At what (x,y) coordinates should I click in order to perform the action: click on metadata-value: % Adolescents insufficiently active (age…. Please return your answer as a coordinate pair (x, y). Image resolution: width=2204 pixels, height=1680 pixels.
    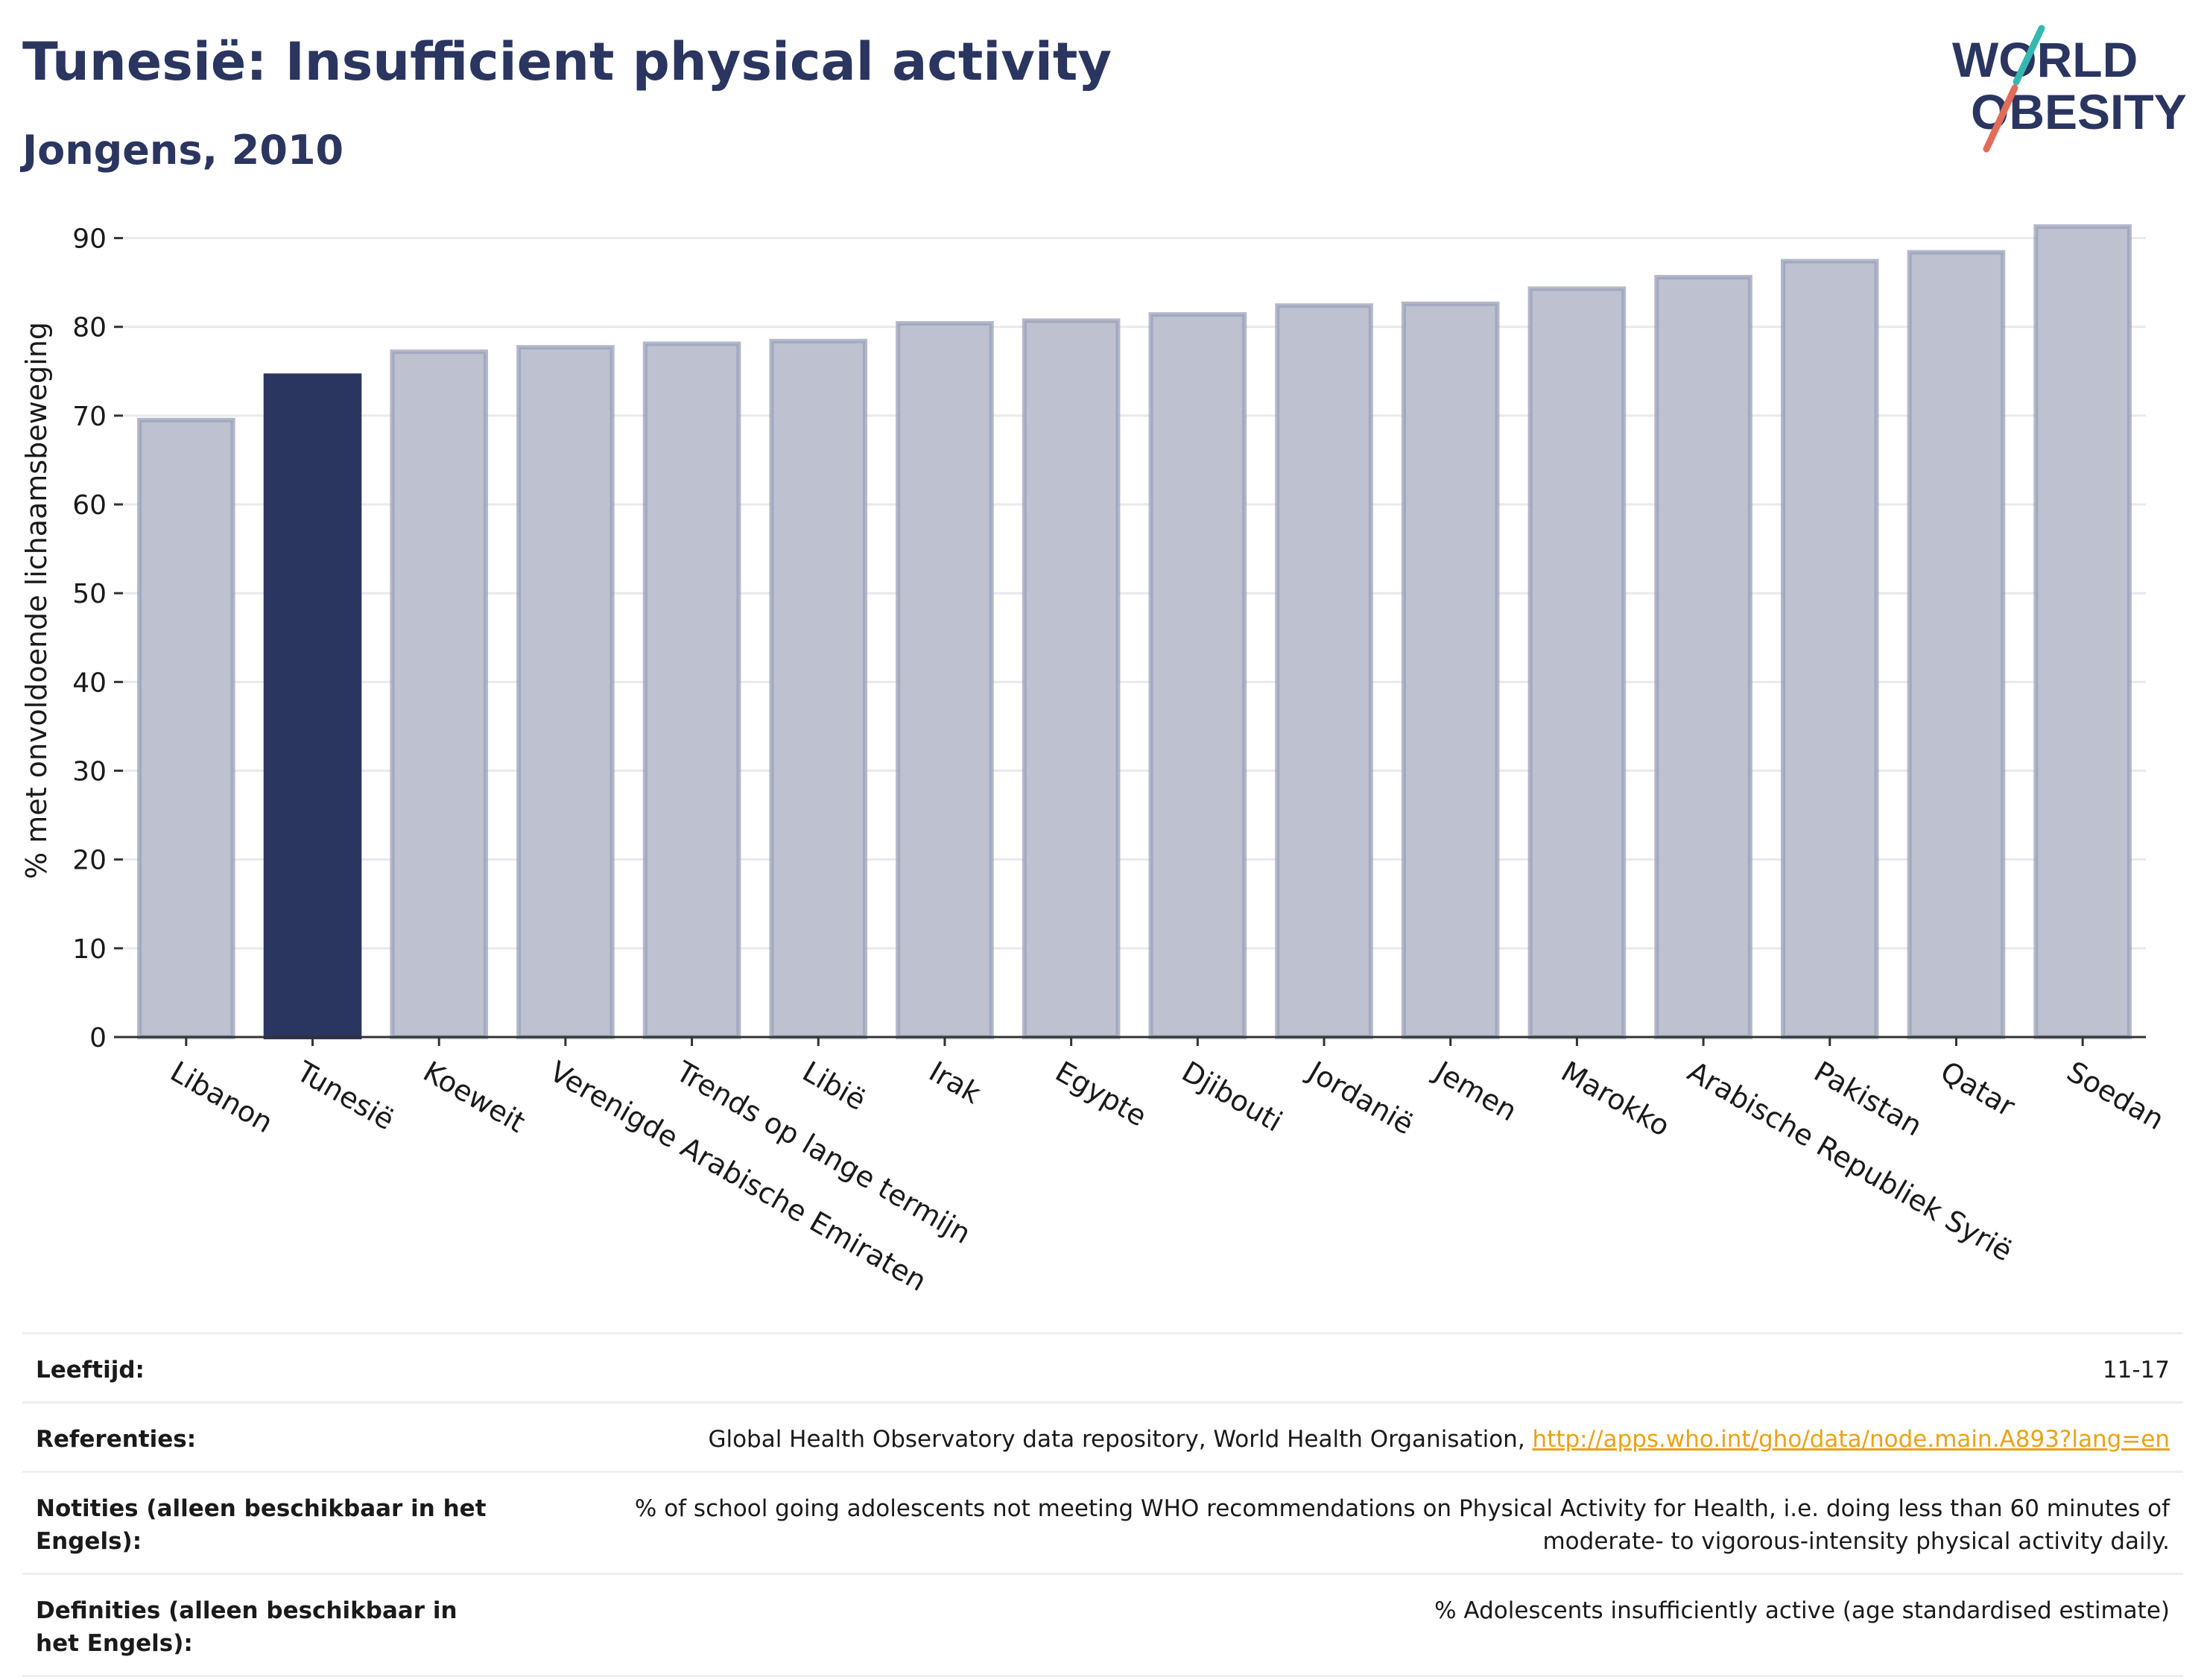
    Looking at the image, I should click on (1334, 1610).